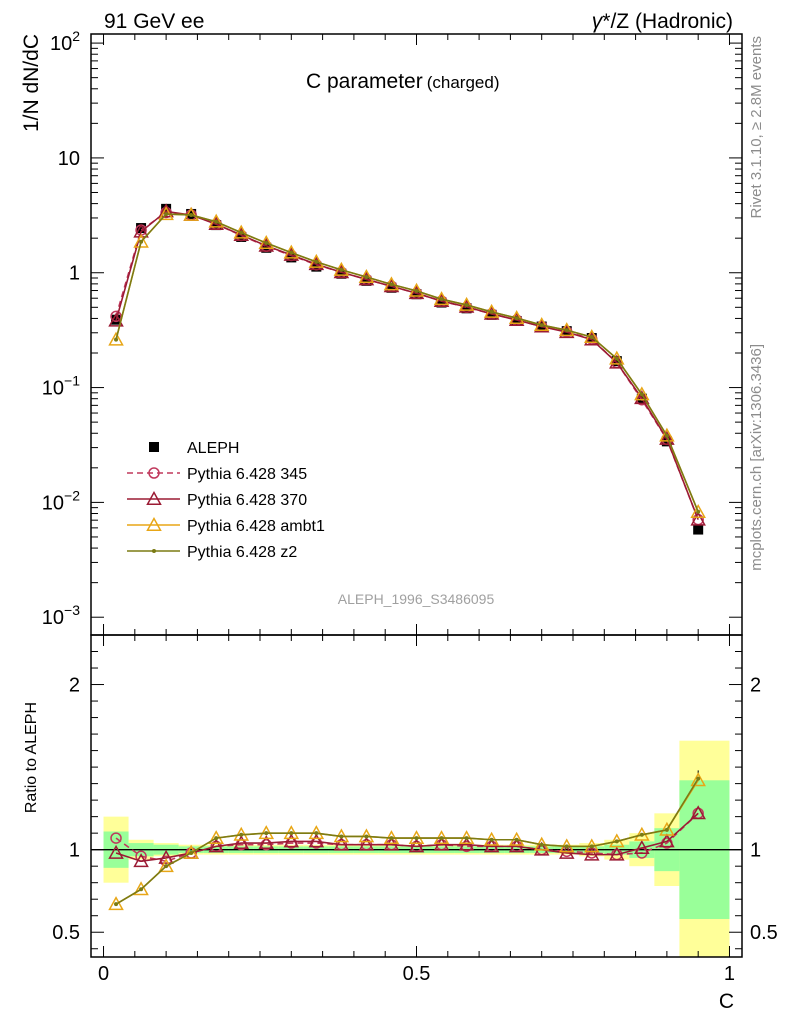 This screenshot has height=1024, width=786. What do you see at coordinates (154, 551) in the screenshot?
I see `legend-marker-pythia-6-428-z2` at bounding box center [154, 551].